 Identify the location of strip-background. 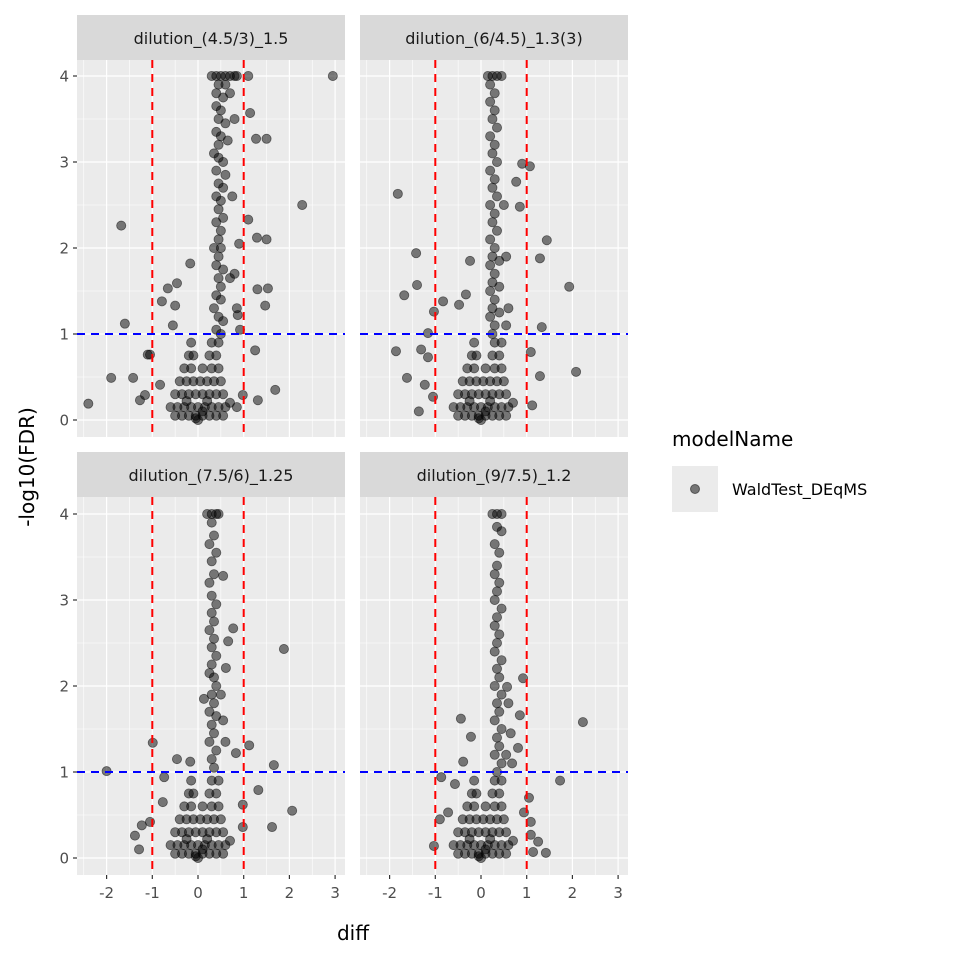
(494, 37).